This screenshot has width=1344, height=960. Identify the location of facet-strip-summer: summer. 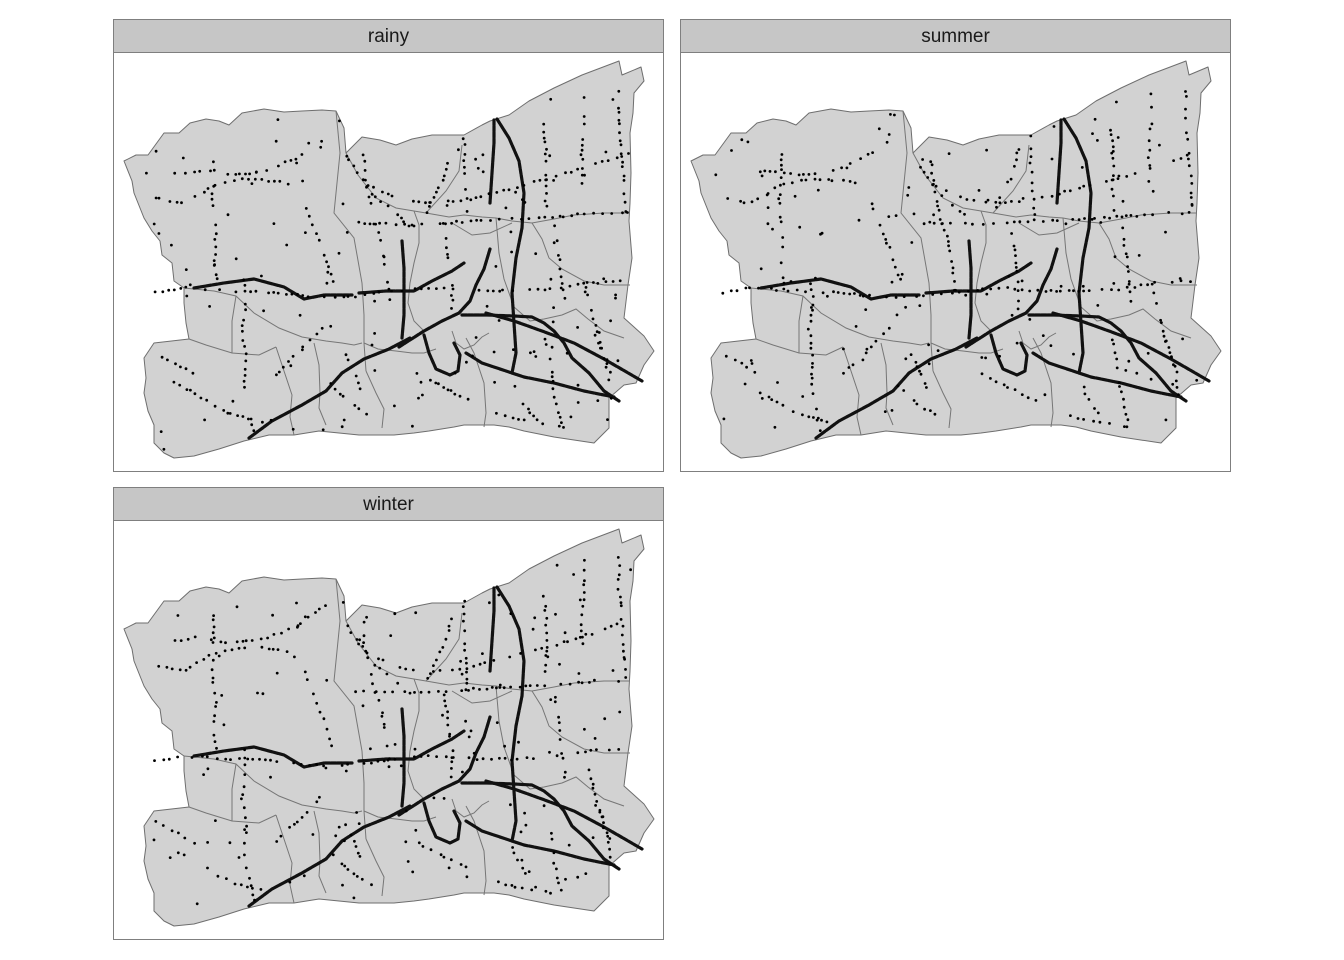
(955, 36).